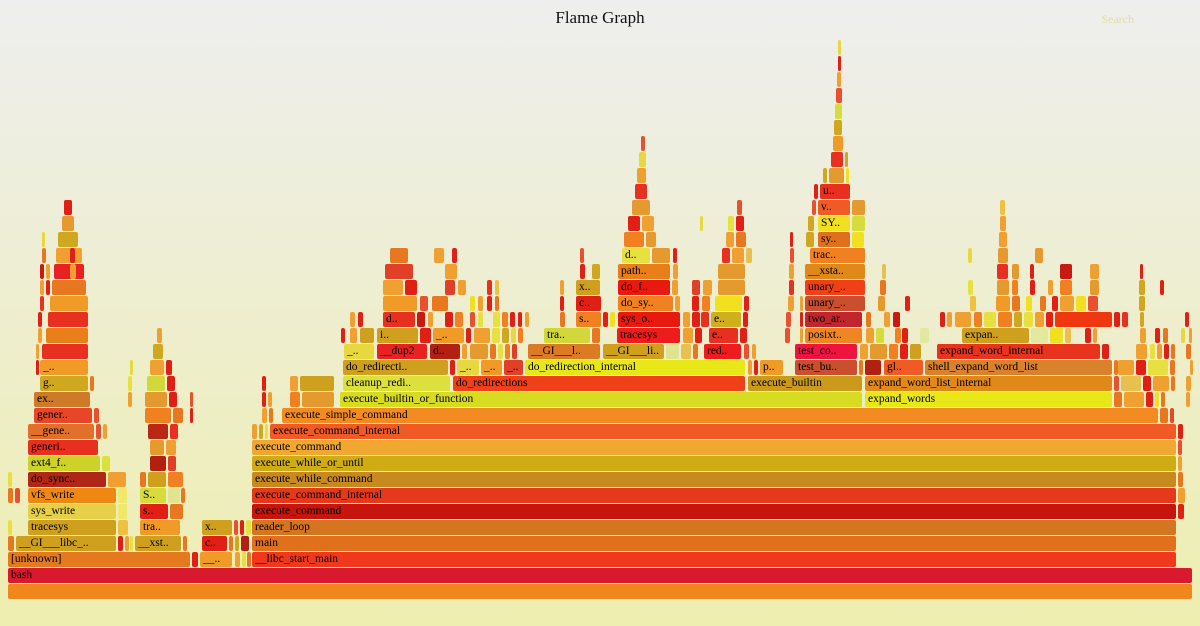 The image size is (1200, 626). I want to click on frame-do_sync: do_sync.., so click(67, 479).